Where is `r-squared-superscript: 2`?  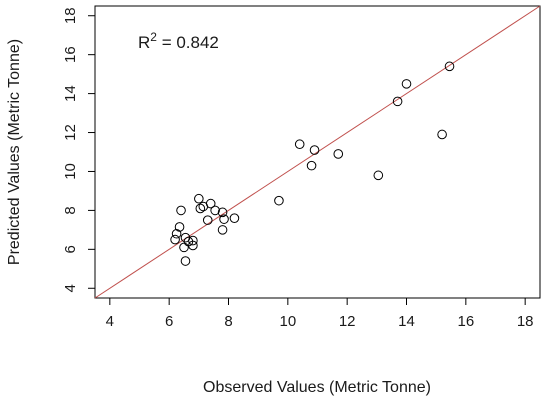 r-squared-superscript: 2 is located at coordinates (153, 37).